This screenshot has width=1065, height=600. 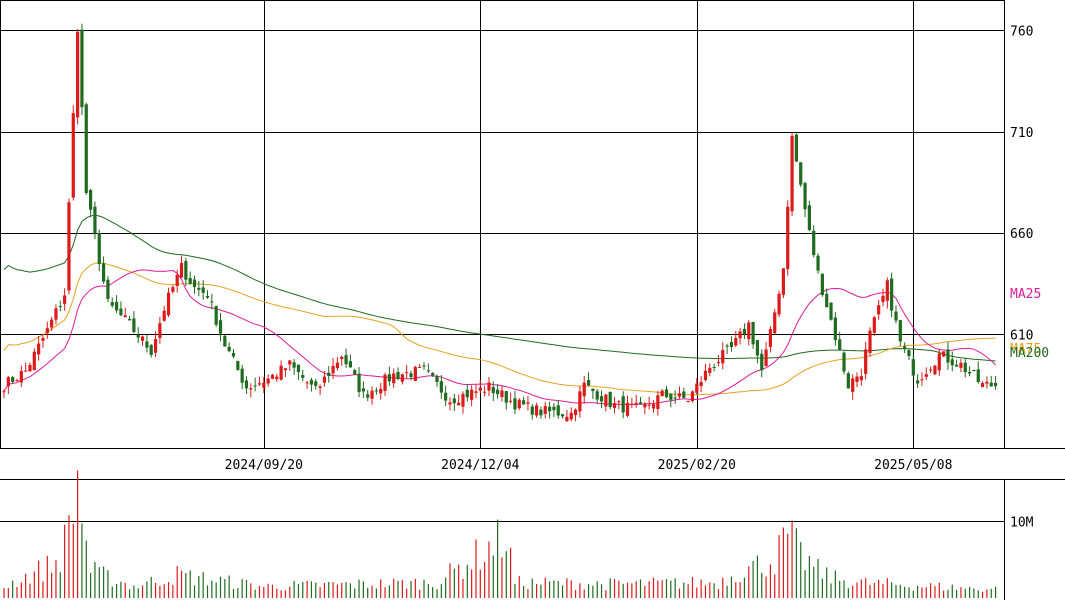 What do you see at coordinates (1021, 31) in the screenshot?
I see `price-tick-label: 760` at bounding box center [1021, 31].